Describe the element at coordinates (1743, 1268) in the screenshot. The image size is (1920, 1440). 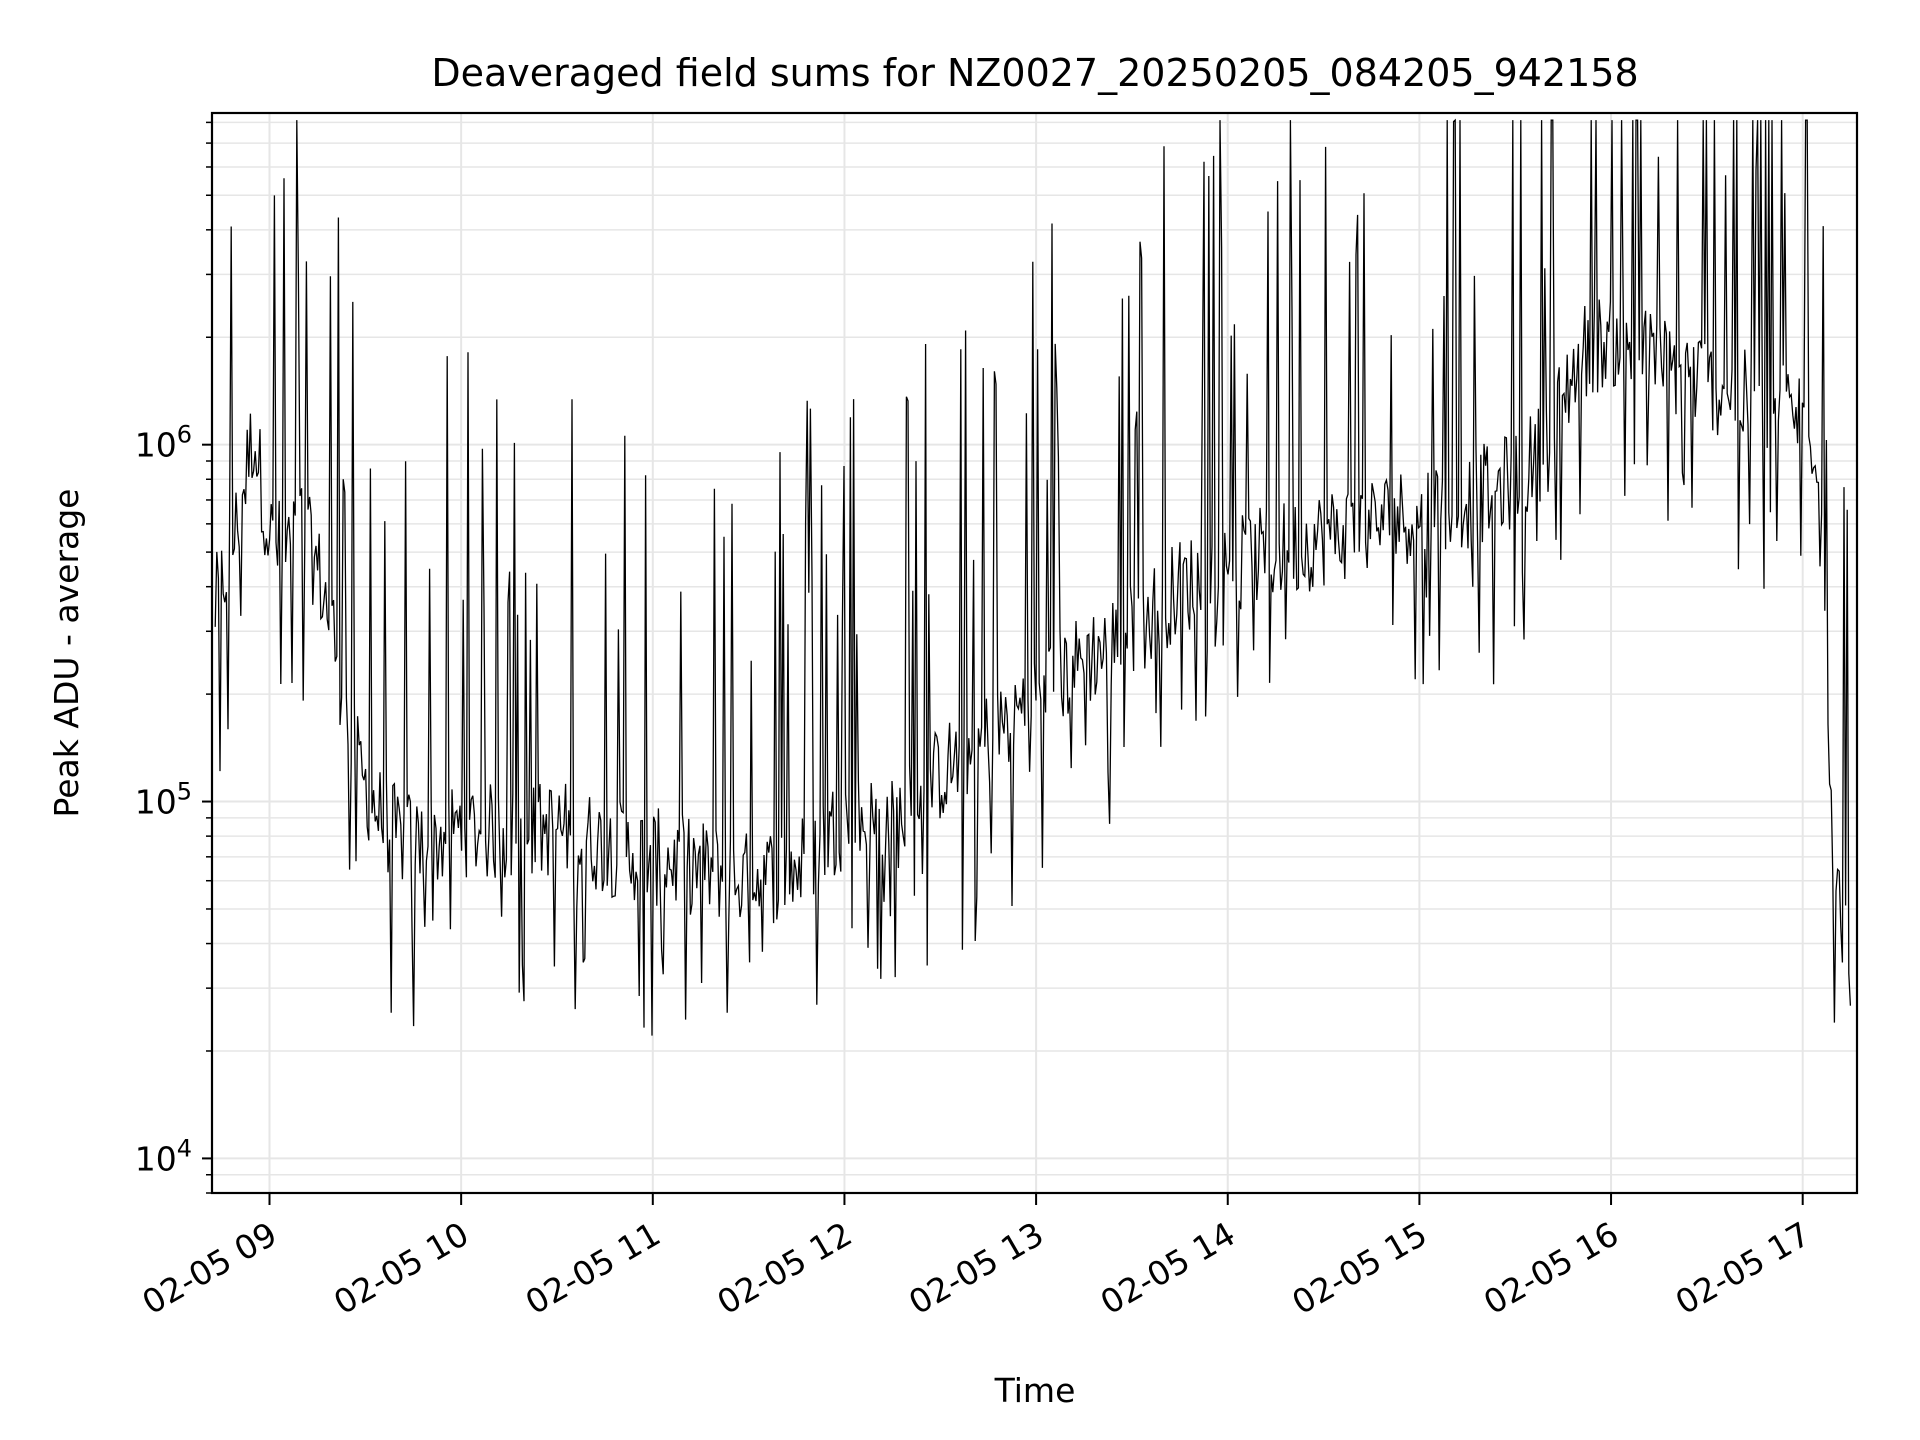
I see `x-tick-label: 02-05 17` at that location.